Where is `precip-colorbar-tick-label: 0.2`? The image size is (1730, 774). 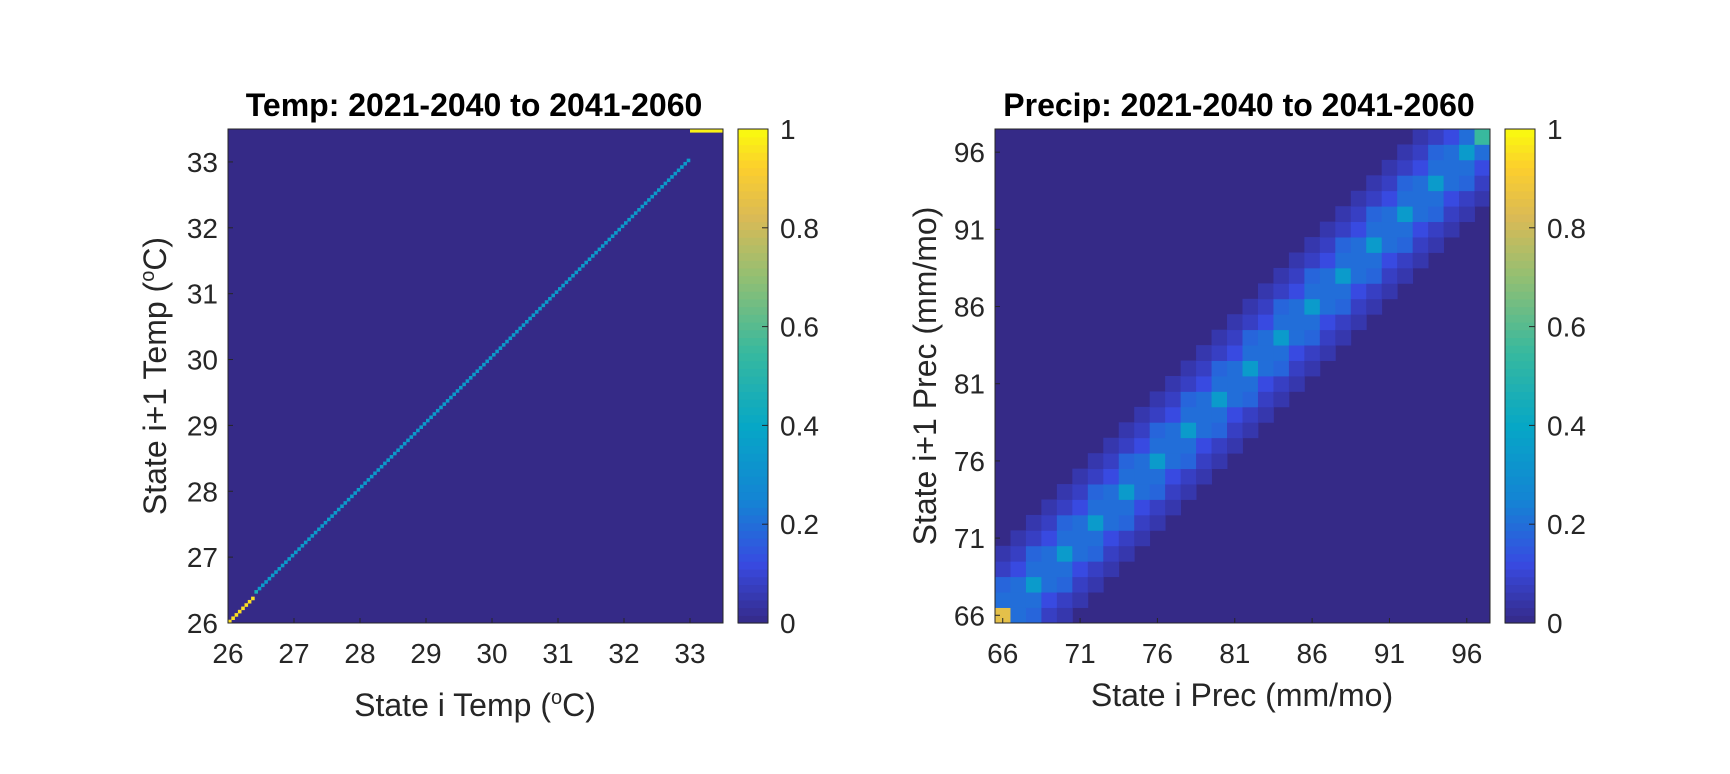
precip-colorbar-tick-label: 0.2 is located at coordinates (1566, 524).